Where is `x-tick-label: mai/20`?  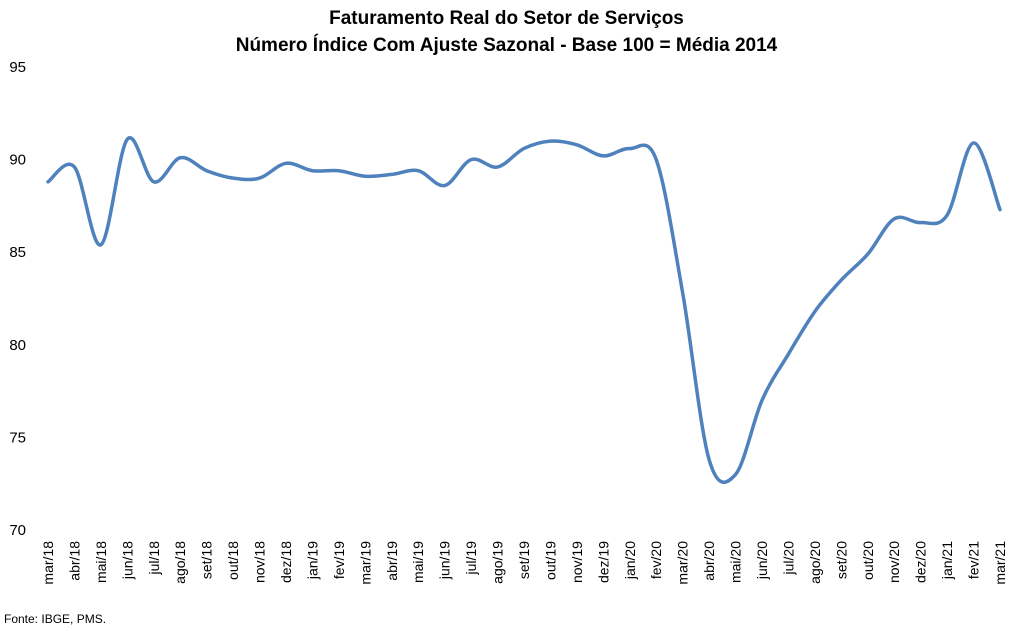
x-tick-label: mai/20 is located at coordinates (736, 562).